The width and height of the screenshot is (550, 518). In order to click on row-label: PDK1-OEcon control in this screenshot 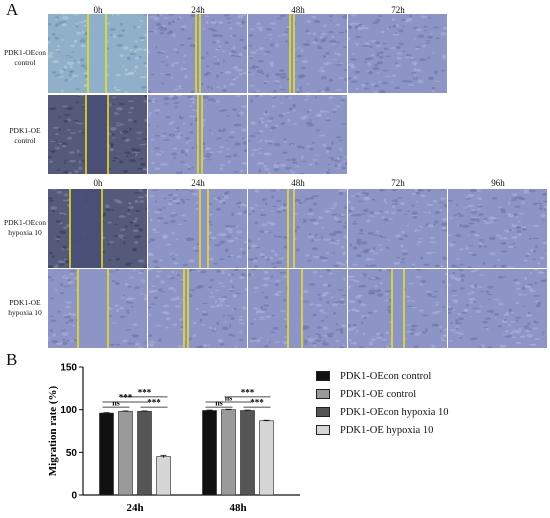, I will do `click(25, 57)`.